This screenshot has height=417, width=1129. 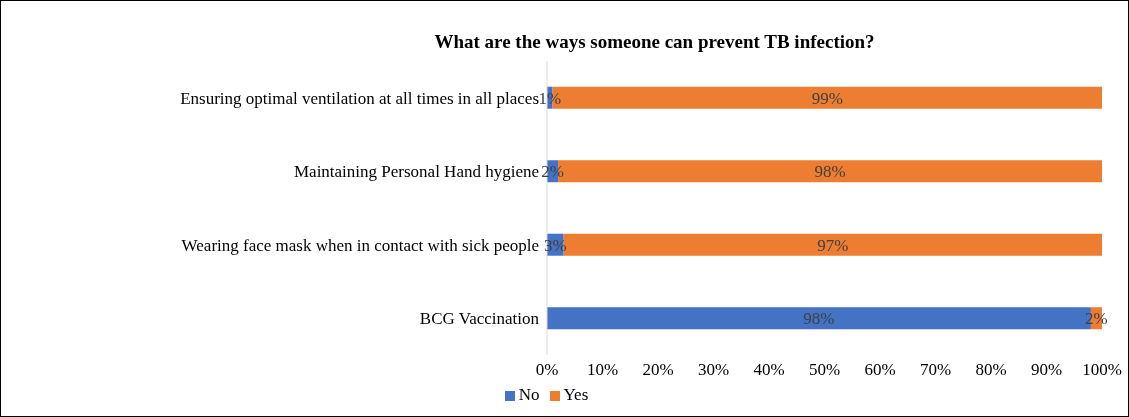 What do you see at coordinates (360, 245) in the screenshot?
I see `y-tick-label: Wearing face mask when in contact with sick people` at bounding box center [360, 245].